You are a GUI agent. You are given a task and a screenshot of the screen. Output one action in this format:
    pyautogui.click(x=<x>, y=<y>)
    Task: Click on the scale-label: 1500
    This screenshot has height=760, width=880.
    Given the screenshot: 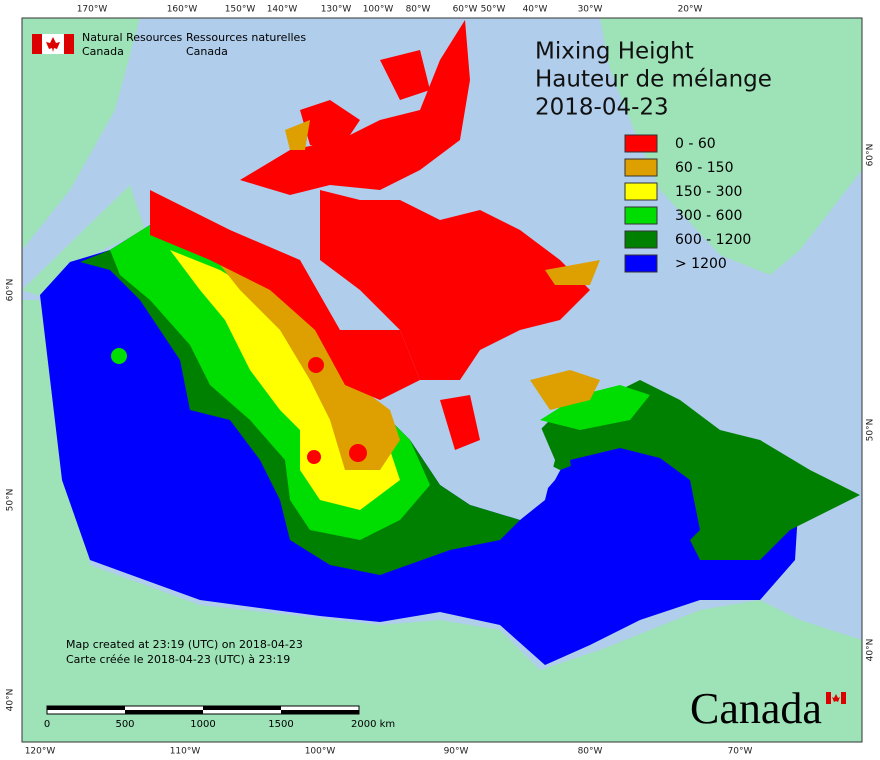 What is the action you would take?
    pyautogui.click(x=280, y=724)
    